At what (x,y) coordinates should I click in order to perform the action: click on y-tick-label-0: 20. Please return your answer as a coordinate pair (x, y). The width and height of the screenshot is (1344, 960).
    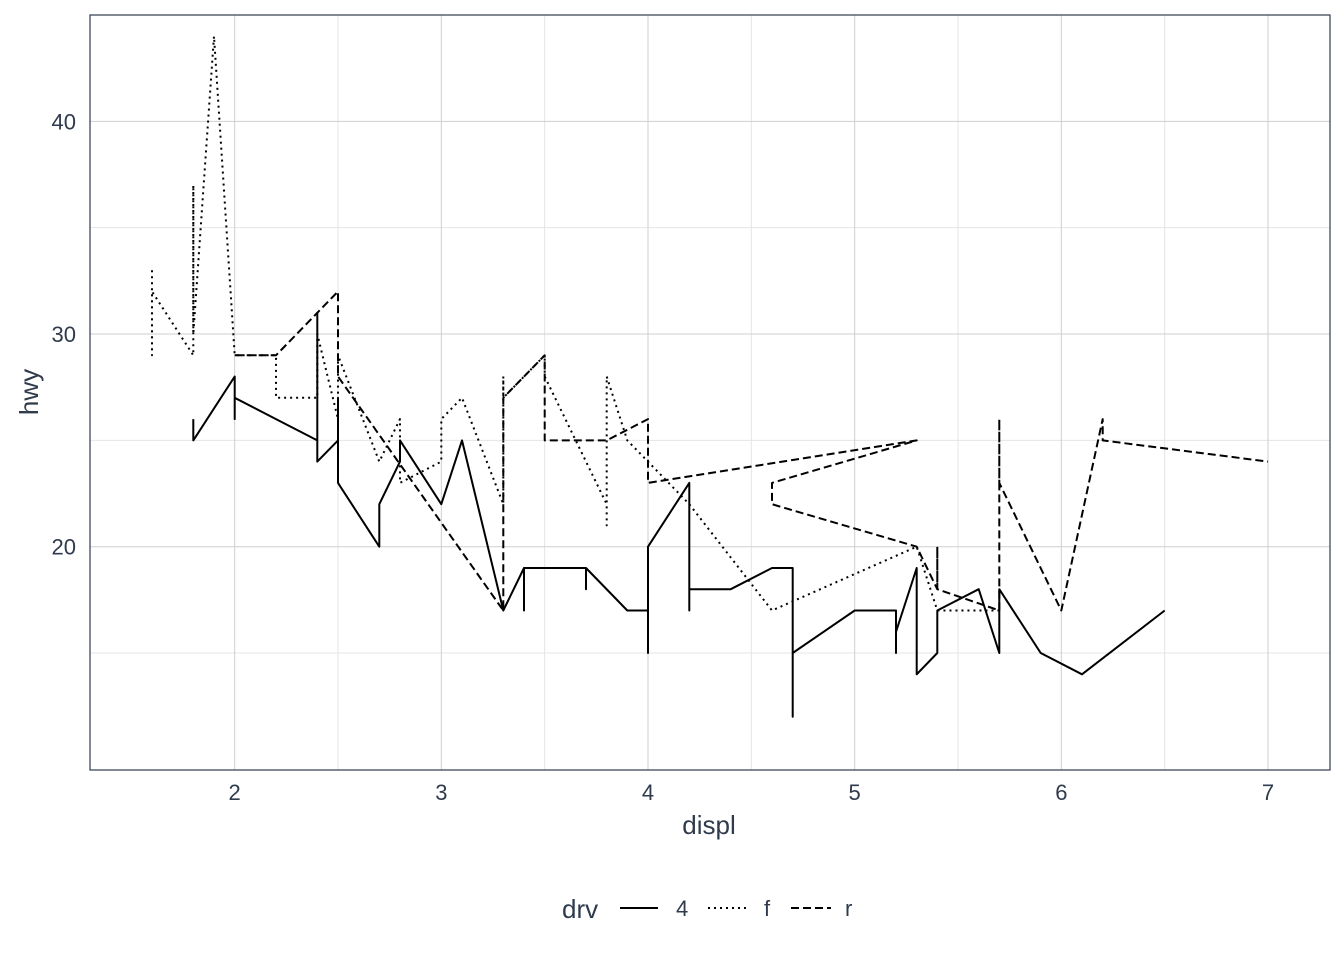
    Looking at the image, I should click on (64, 547).